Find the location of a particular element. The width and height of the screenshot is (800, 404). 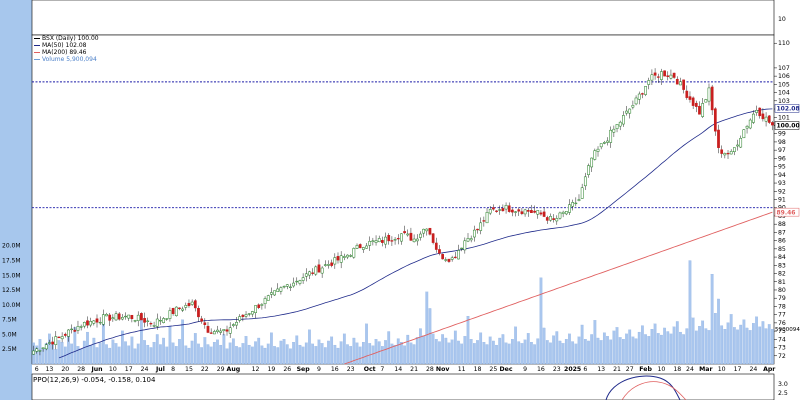

x-axis-tick-label: Feb is located at coordinates (645, 369).